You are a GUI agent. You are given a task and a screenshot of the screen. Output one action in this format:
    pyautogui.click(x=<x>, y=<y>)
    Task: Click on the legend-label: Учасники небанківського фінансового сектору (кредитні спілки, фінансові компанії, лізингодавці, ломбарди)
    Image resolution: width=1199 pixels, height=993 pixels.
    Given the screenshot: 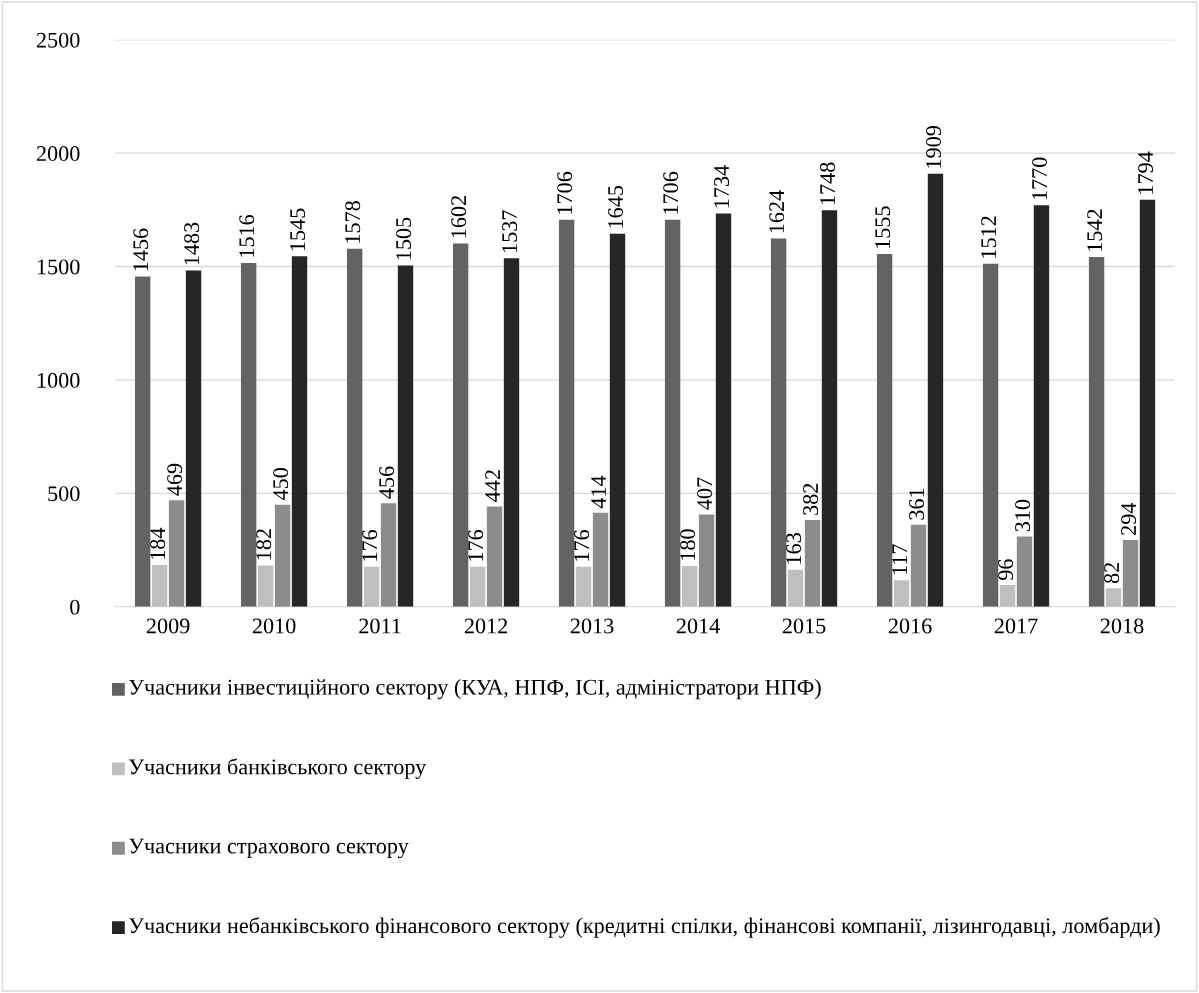 What is the action you would take?
    pyautogui.click(x=644, y=927)
    